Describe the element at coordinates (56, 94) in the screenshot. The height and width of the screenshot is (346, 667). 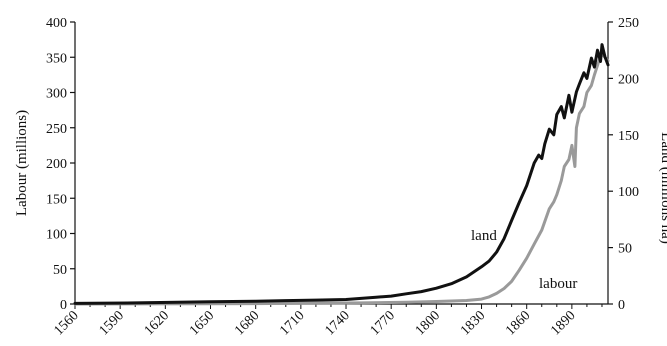
I see `left-y-tick-label: 300` at that location.